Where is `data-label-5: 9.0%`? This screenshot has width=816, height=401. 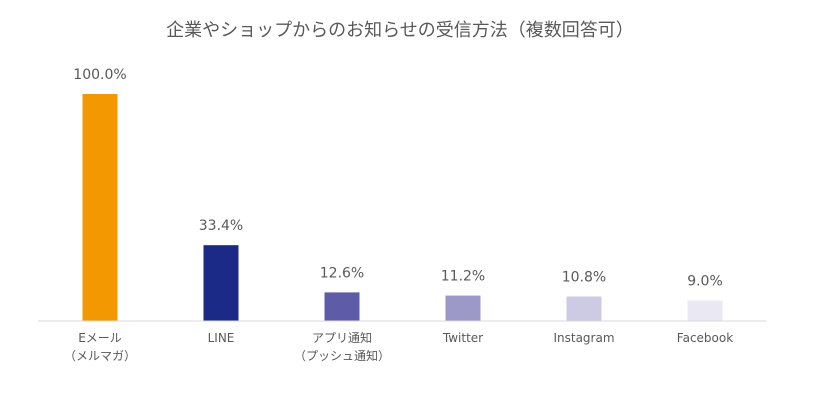 data-label-5: 9.0% is located at coordinates (705, 282).